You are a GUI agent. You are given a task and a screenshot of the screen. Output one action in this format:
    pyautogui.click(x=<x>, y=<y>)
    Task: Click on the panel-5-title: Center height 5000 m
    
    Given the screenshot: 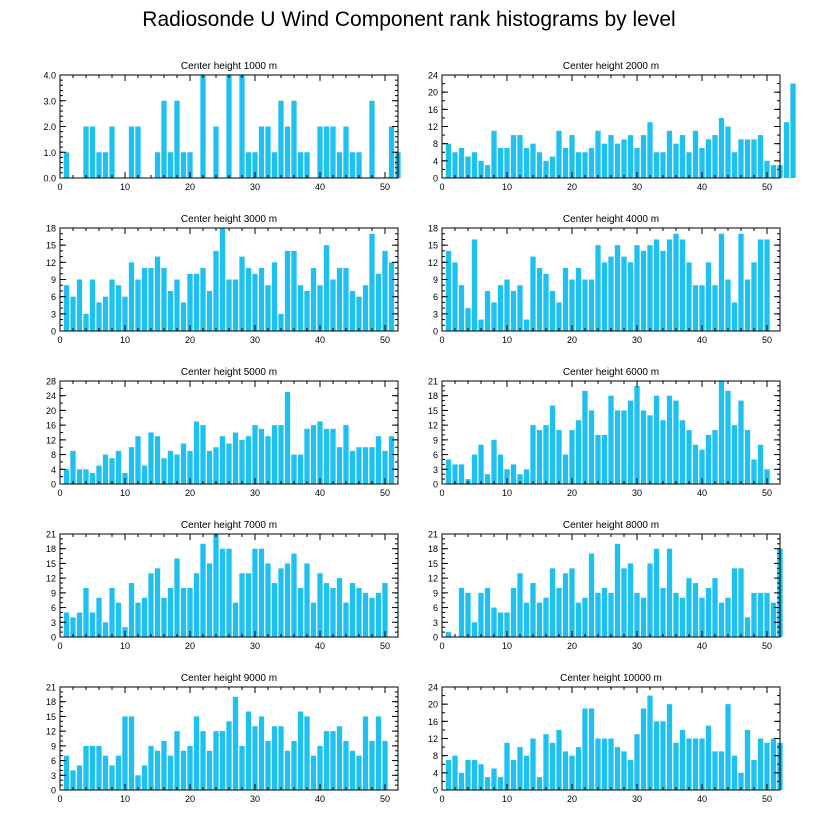 What is the action you would take?
    pyautogui.click(x=229, y=372)
    